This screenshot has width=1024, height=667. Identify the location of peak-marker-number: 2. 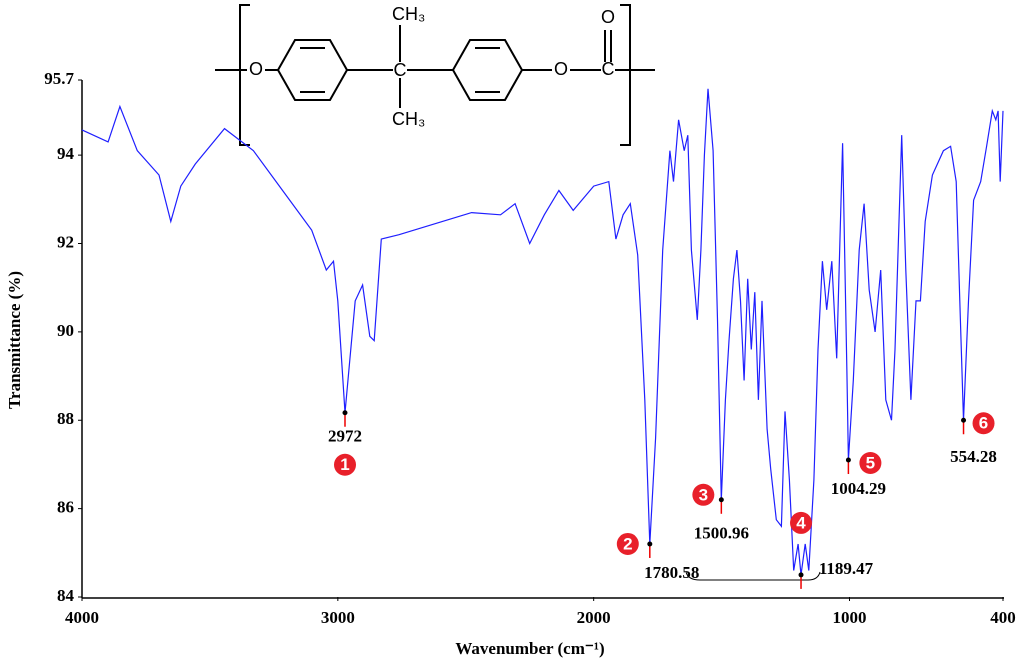
(627, 543).